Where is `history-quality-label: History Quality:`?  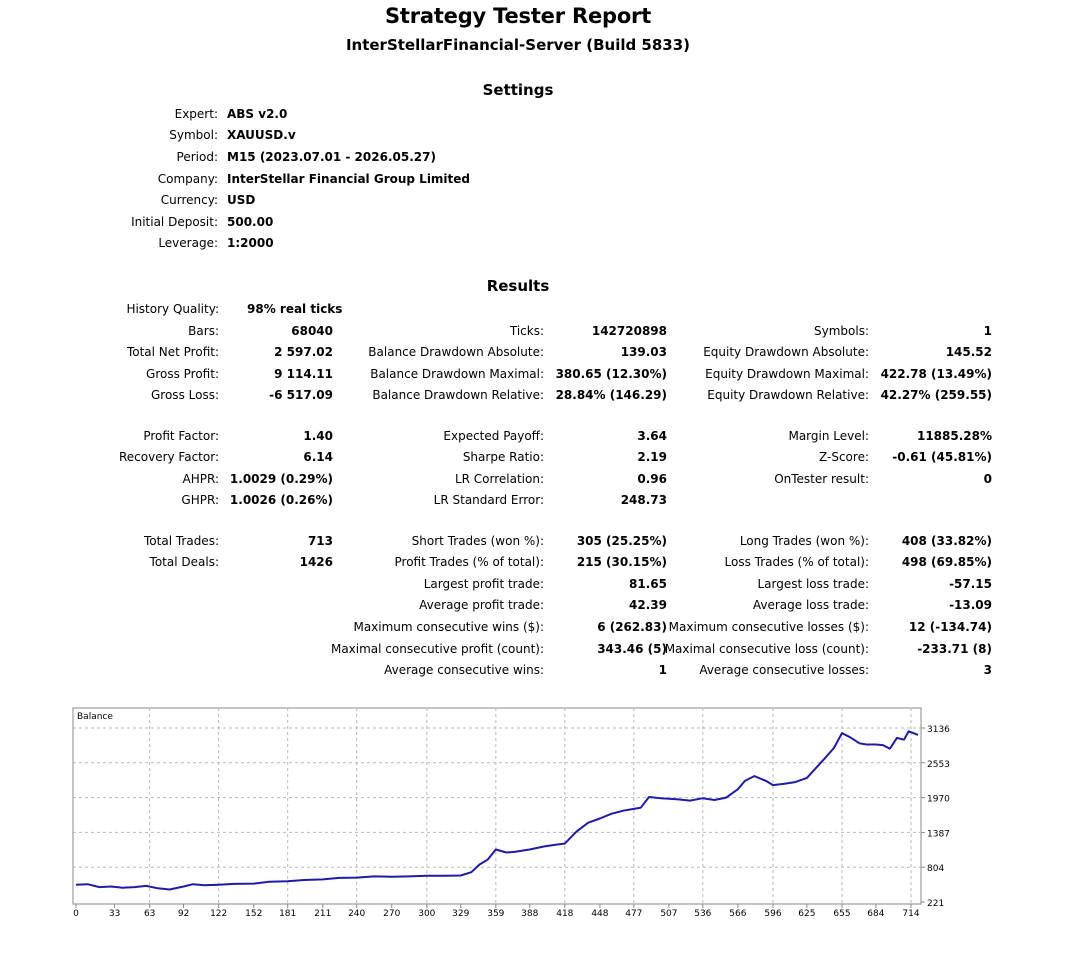
history-quality-label: History Quality: is located at coordinates (172, 309).